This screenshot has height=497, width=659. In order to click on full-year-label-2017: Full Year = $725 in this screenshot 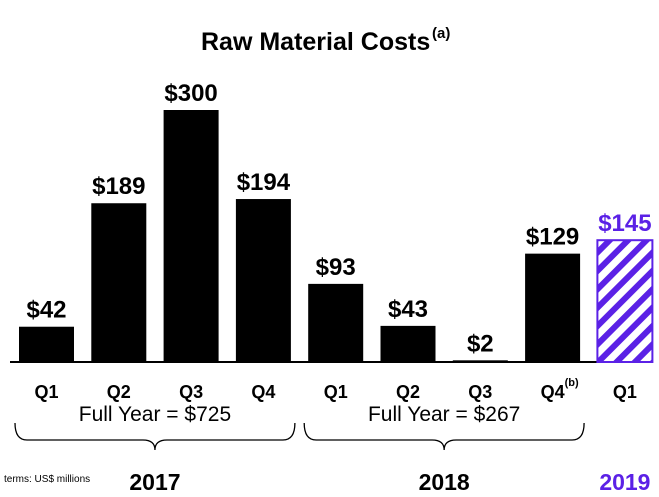, I will do `click(155, 414)`.